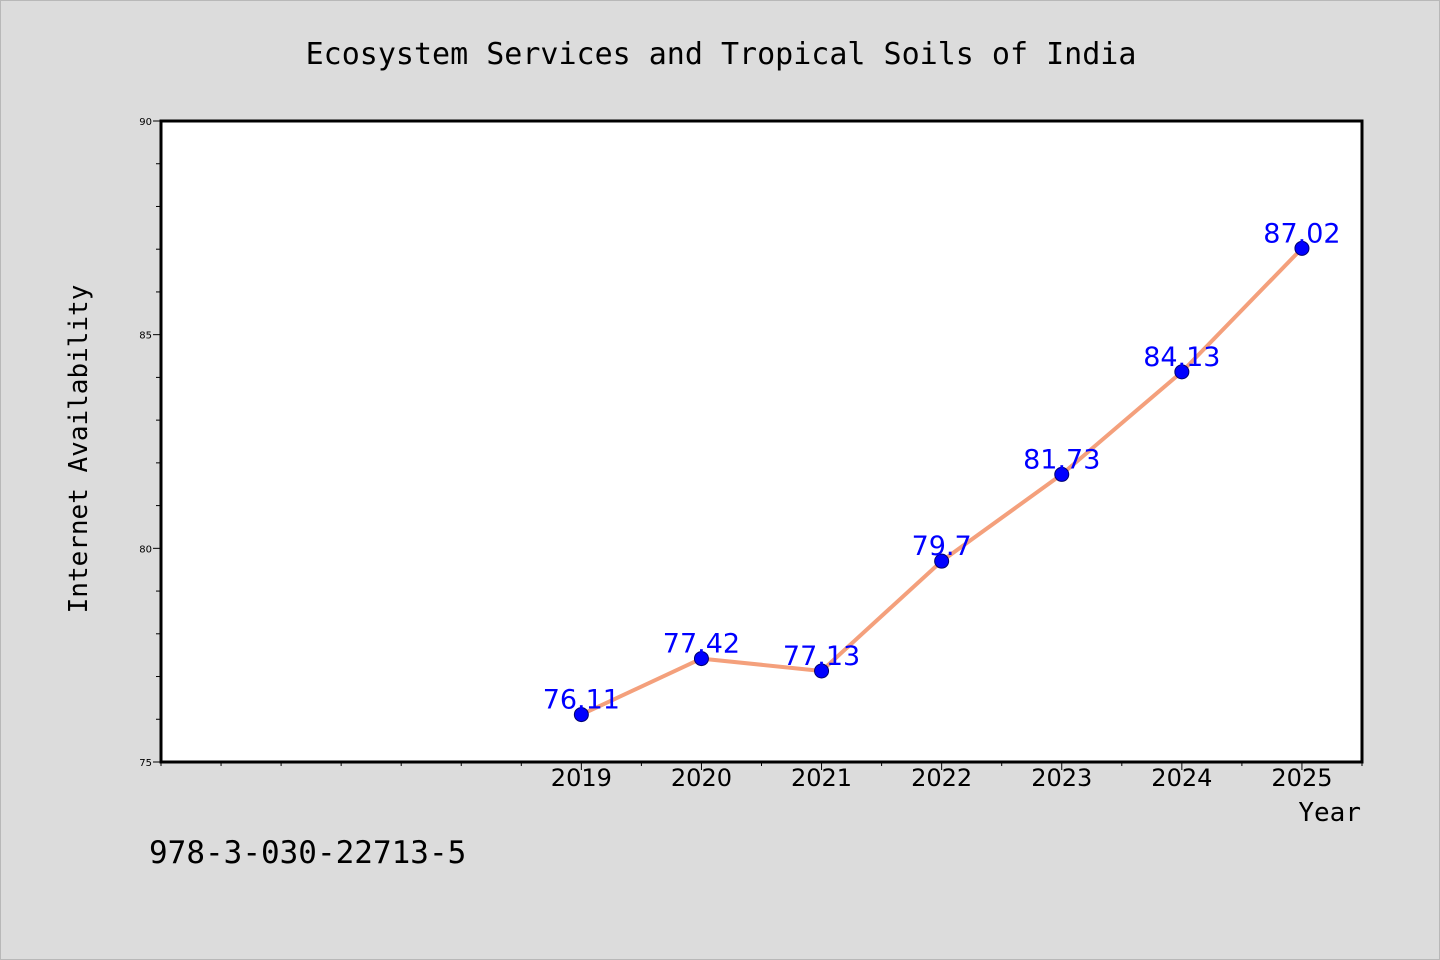 Image resolution: width=1440 pixels, height=960 pixels. What do you see at coordinates (145, 549) in the screenshot?
I see `y-tick-label: 80` at bounding box center [145, 549].